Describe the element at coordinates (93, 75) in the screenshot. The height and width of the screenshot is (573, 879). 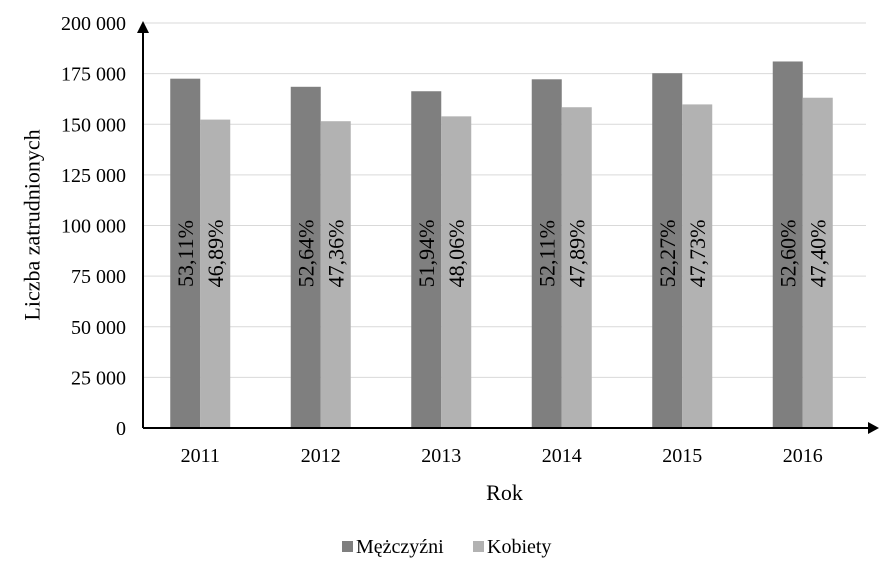
I see `y-tick-label: 175 000` at that location.